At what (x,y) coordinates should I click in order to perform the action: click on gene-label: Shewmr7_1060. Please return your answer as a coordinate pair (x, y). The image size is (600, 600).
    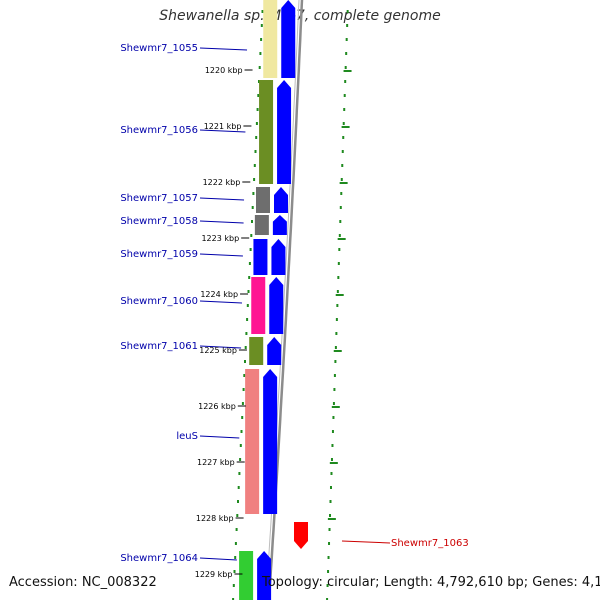
    Looking at the image, I should click on (159, 301).